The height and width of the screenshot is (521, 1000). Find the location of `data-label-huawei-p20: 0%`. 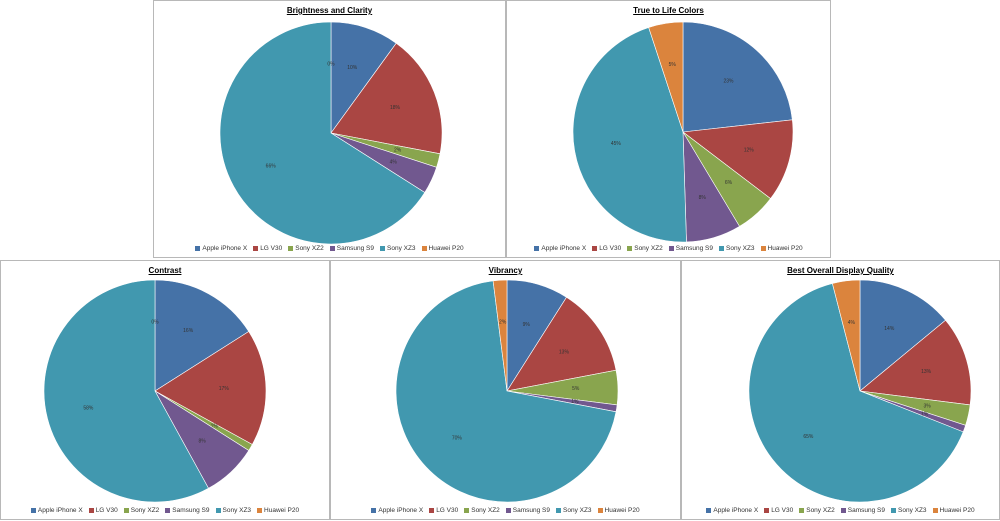

data-label-huawei-p20: 0% is located at coordinates (155, 323).